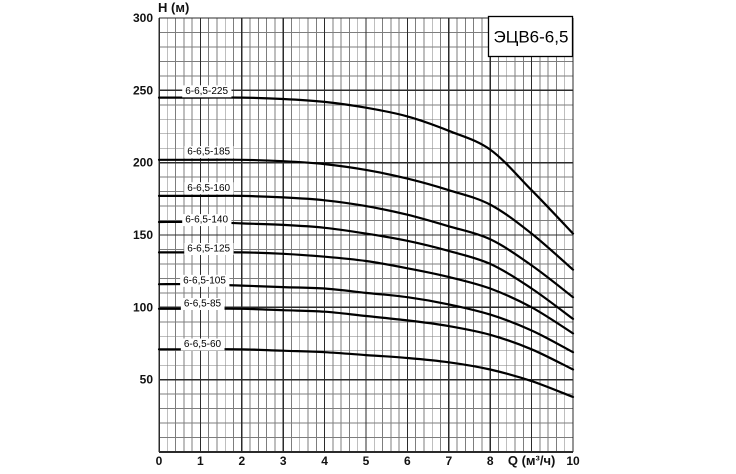 The image size is (736, 474). What do you see at coordinates (532, 460) in the screenshot?
I see `x-axis-title: Q (м³/ч)` at bounding box center [532, 460].